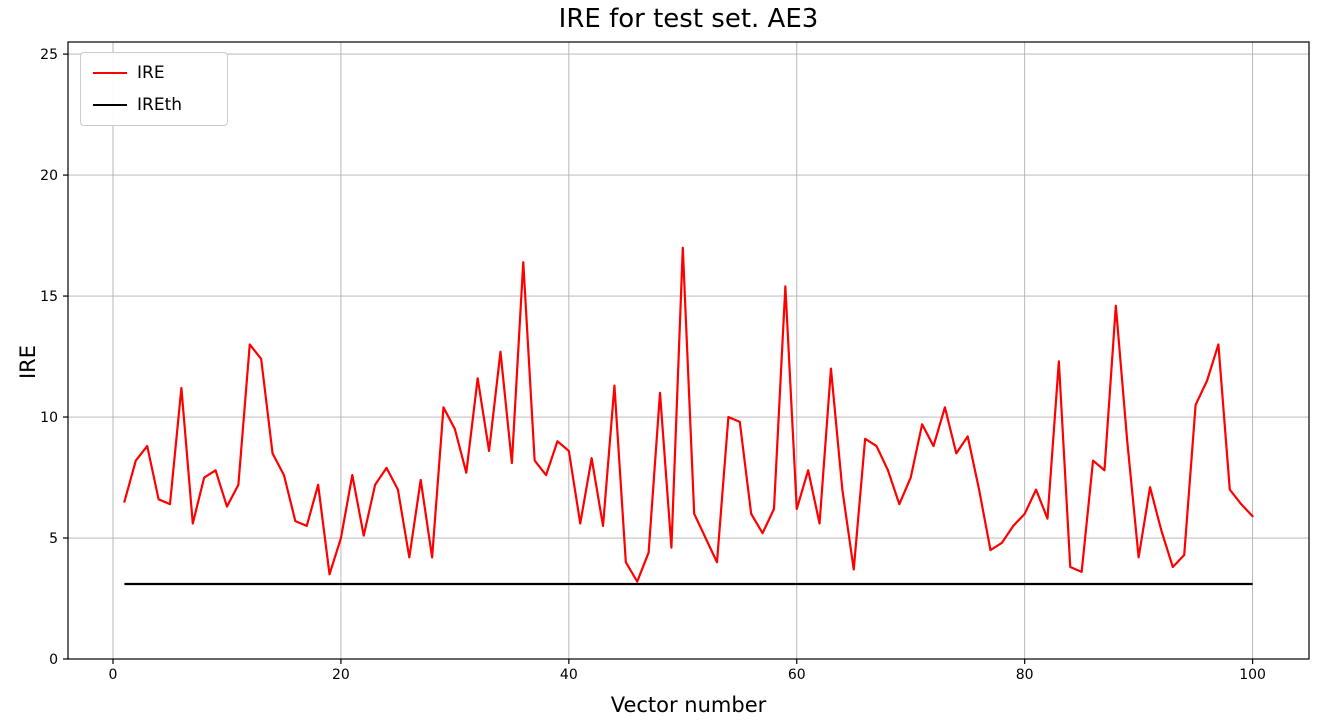 This screenshot has height=727, width=1320. What do you see at coordinates (53, 539) in the screenshot?
I see `y-tick-label: 5` at bounding box center [53, 539].